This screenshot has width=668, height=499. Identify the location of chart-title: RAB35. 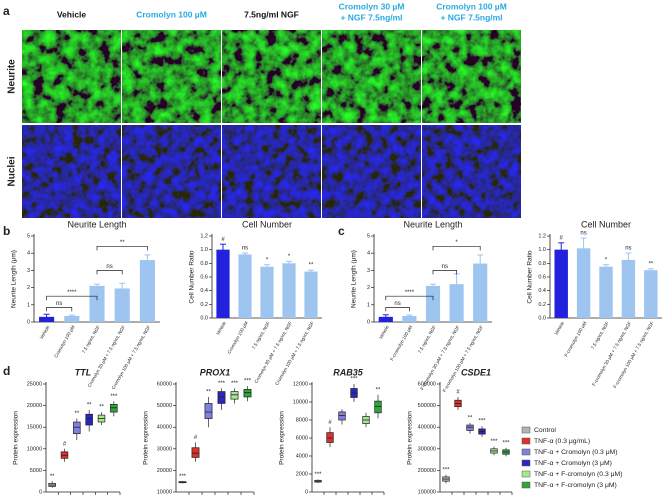
(348, 372).